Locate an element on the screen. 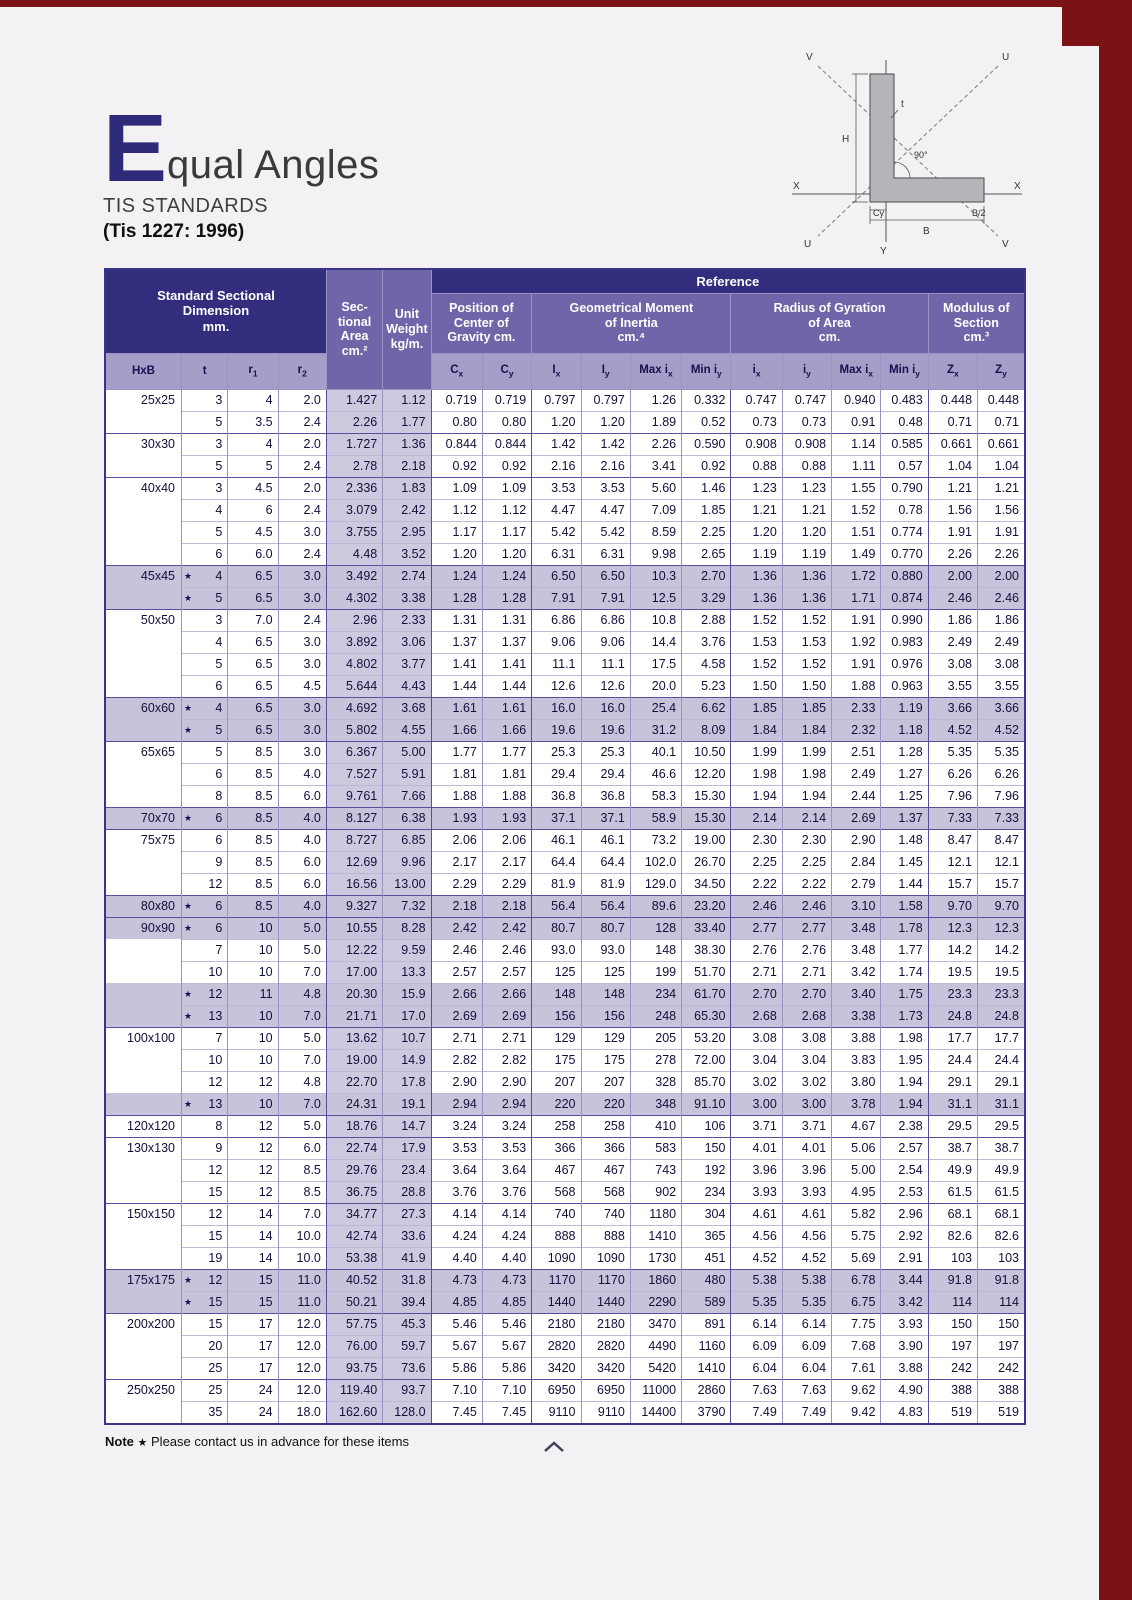  value-cell: 2.66 is located at coordinates (456, 993).